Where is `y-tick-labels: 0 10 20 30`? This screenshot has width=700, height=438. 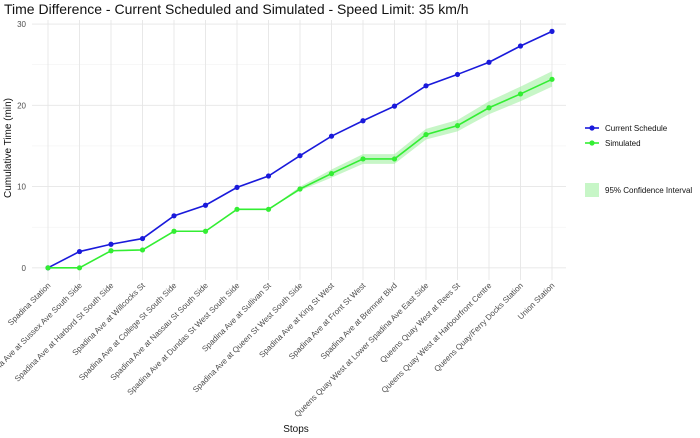
y-tick-labels: 0 10 20 30 is located at coordinates (21, 146).